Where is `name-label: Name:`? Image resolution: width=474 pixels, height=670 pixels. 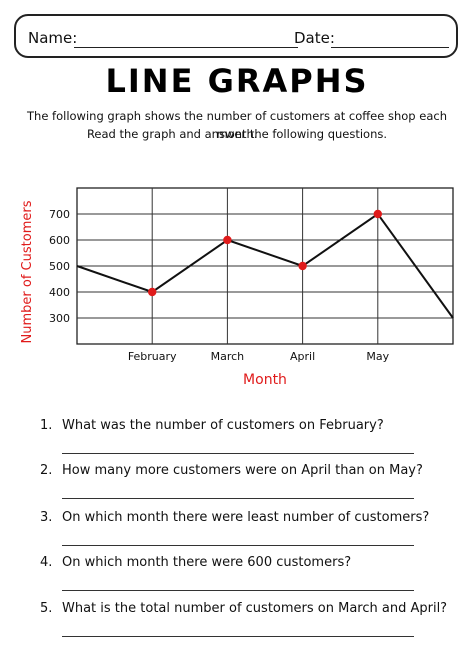 name-label: Name: is located at coordinates (53, 38).